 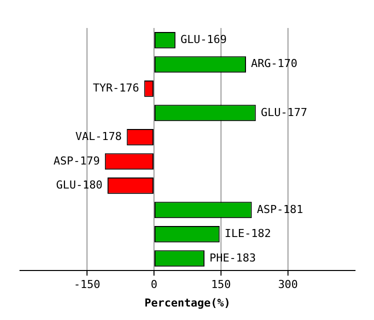 I want to click on x-tick-label: 150, so click(x=221, y=285).